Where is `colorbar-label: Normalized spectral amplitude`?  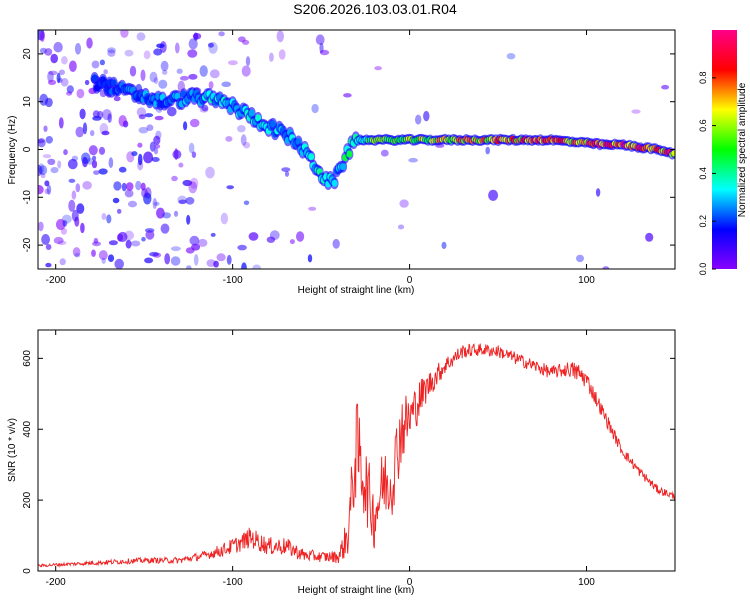
colorbar-label: Normalized spectral amplitude is located at coordinates (742, 149).